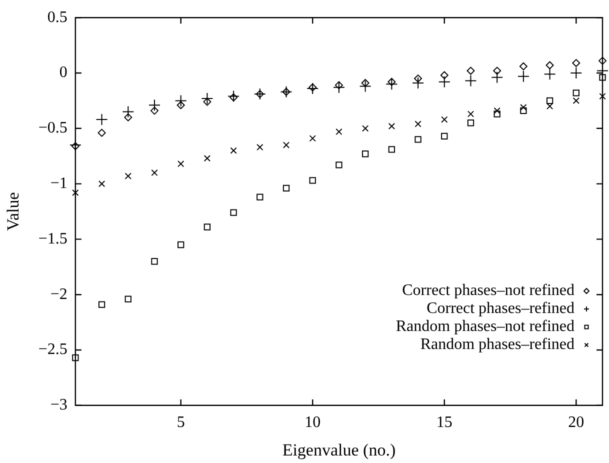  Describe the element at coordinates (59, 183) in the screenshot. I see `y-tick-label: −1` at that location.